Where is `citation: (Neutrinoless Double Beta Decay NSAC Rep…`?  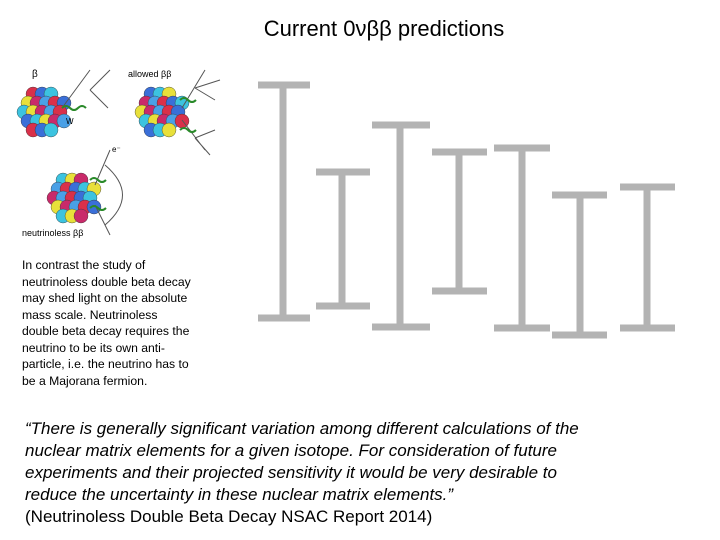
citation: (Neutrinoless Double Beta Decay NSAC Rep… is located at coordinates (229, 516).